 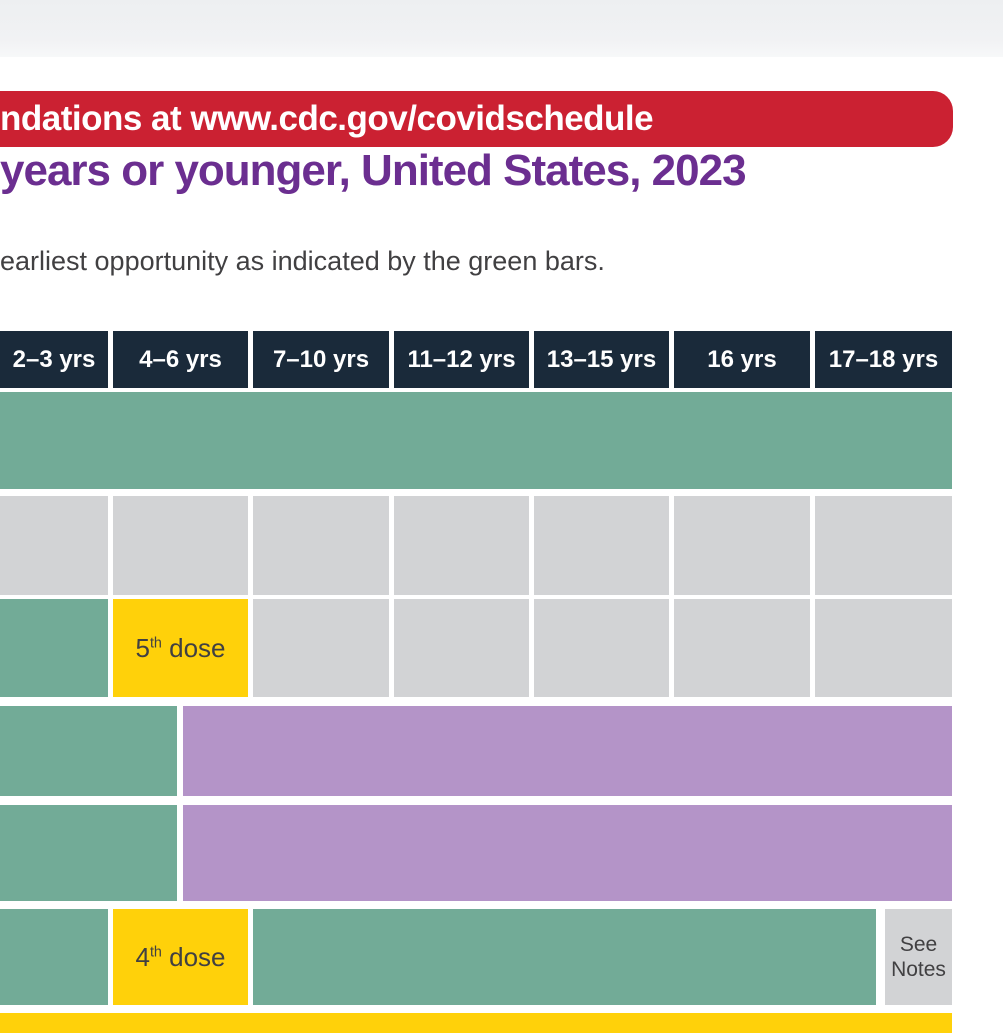 I want to click on covid-schedule-banner-text: ndations at www.cdc.gov/covidschedule, so click(x=327, y=118).